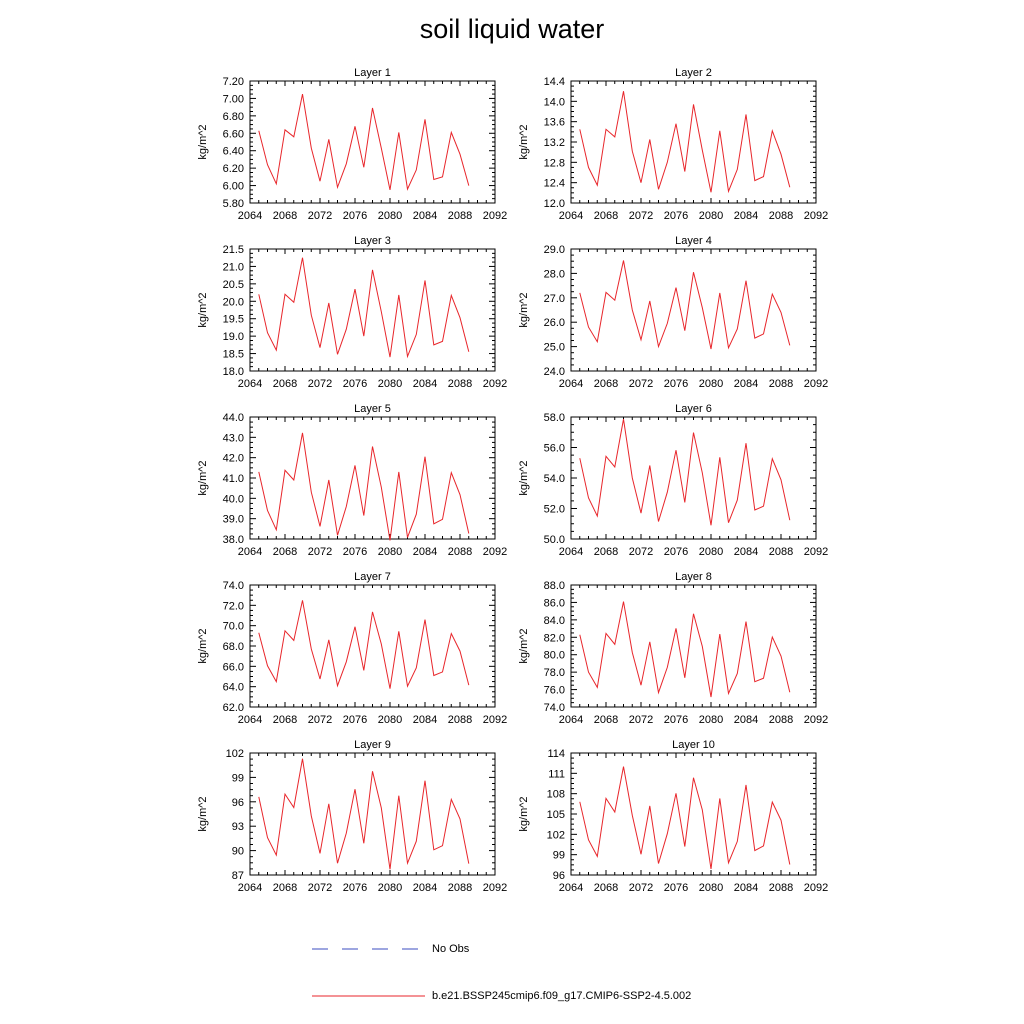 The width and height of the screenshot is (1024, 1024). What do you see at coordinates (233, 169) in the screenshot?
I see `y-tick-label: 6.20` at bounding box center [233, 169].